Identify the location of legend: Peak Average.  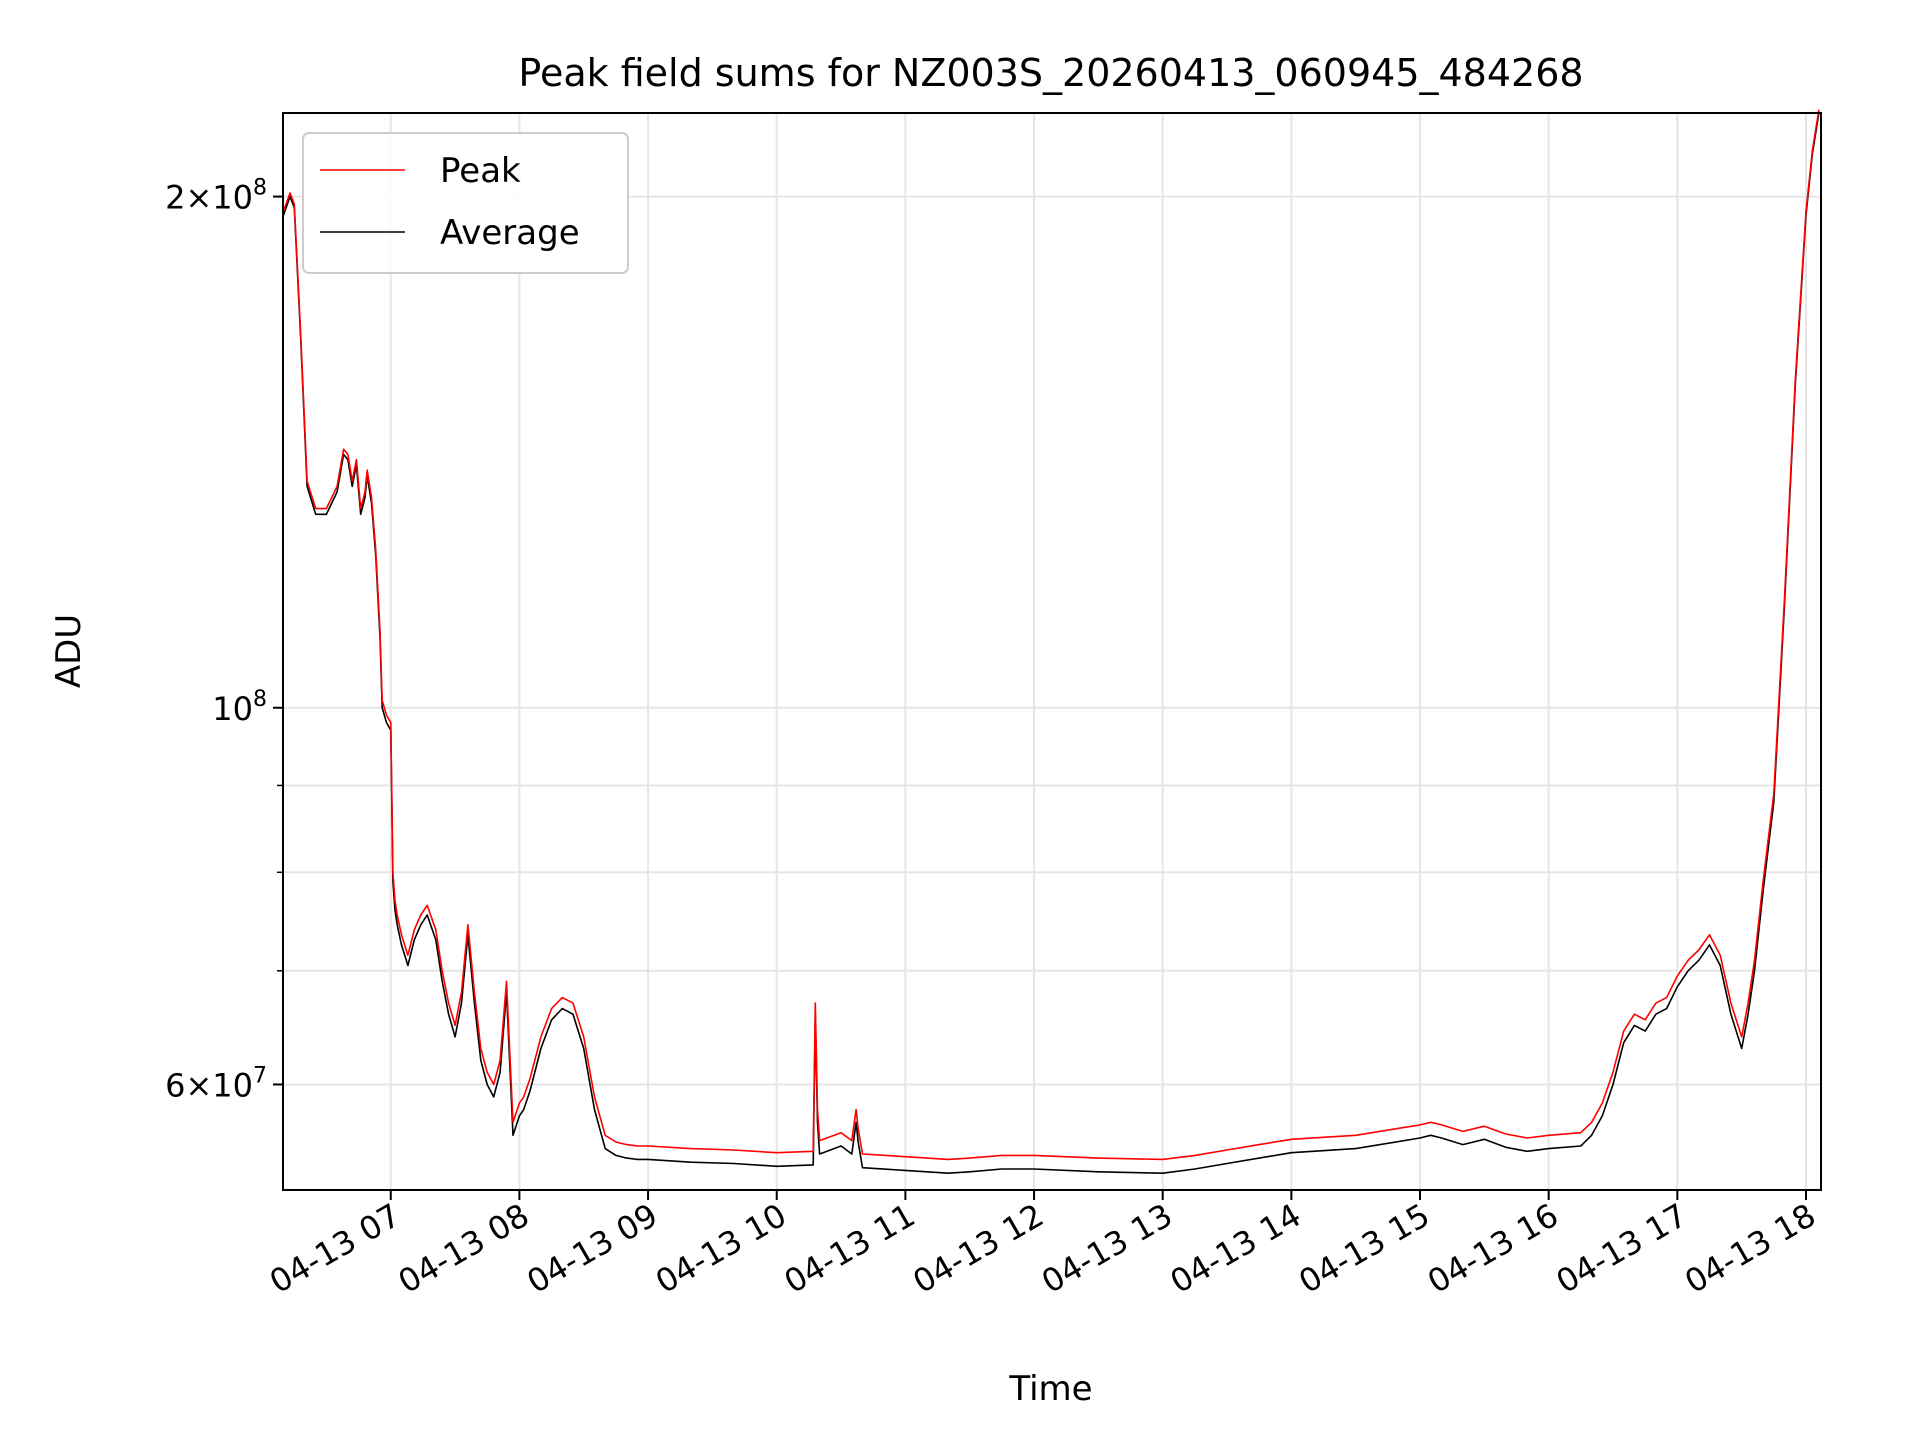
(465, 203).